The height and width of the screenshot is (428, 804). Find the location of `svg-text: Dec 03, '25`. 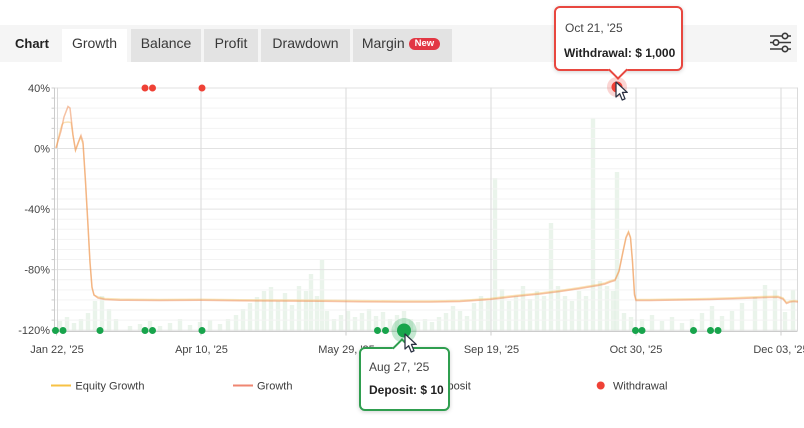

svg-text: Dec 03, '25 is located at coordinates (778, 350).